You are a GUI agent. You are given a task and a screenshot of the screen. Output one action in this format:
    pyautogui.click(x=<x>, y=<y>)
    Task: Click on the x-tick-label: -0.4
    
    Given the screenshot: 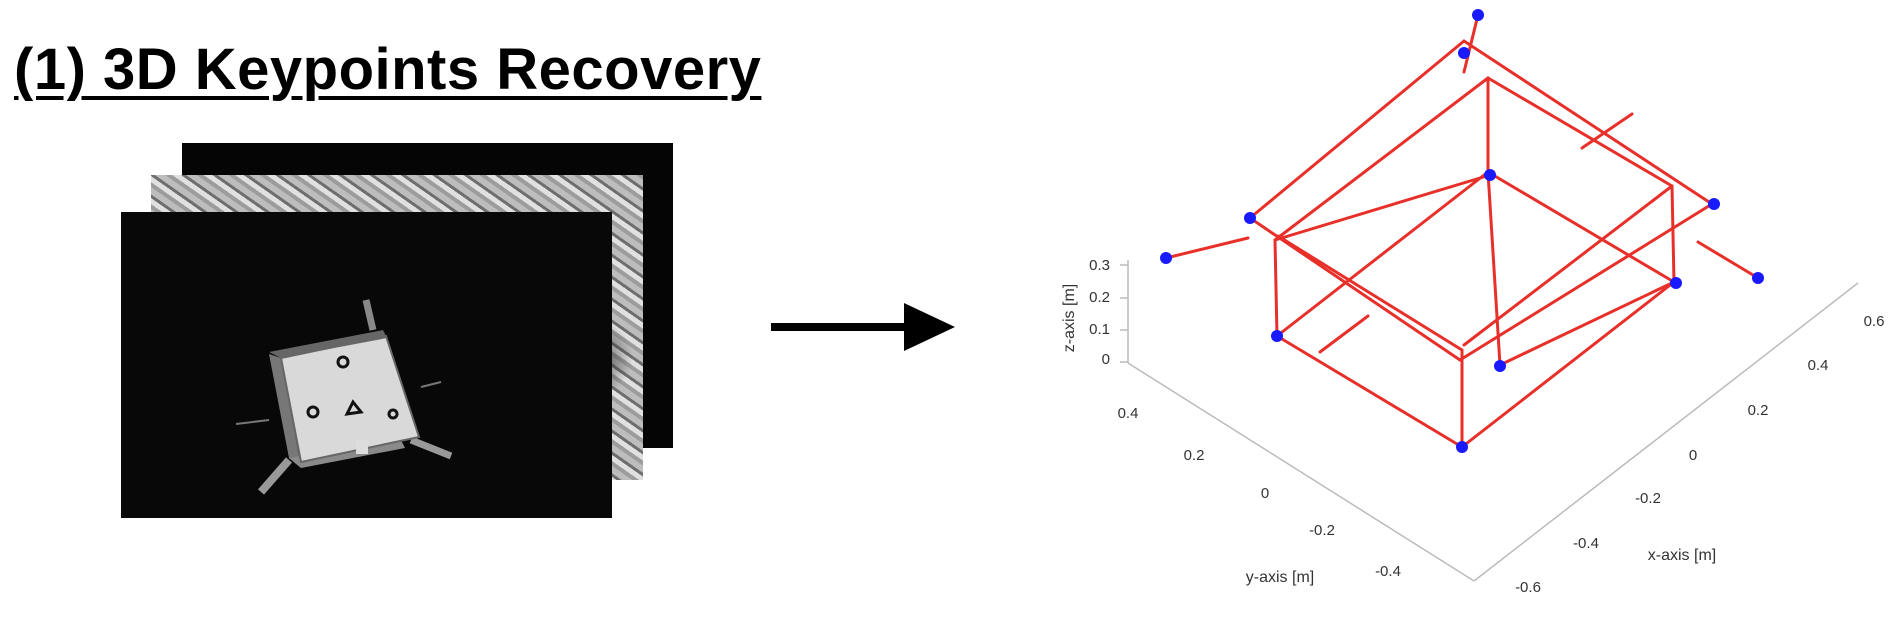 What is the action you would take?
    pyautogui.click(x=1586, y=543)
    